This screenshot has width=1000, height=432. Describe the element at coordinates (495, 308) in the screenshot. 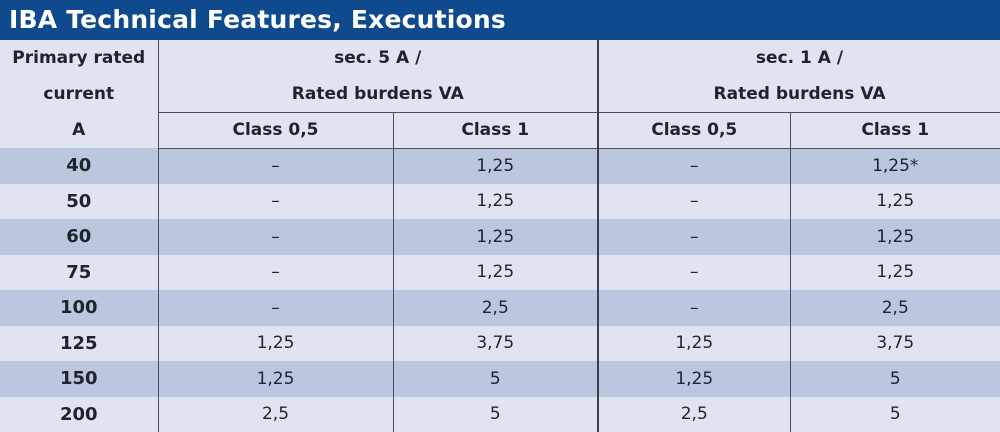

I see `sec5a-class1-cell: 2,5` at that location.